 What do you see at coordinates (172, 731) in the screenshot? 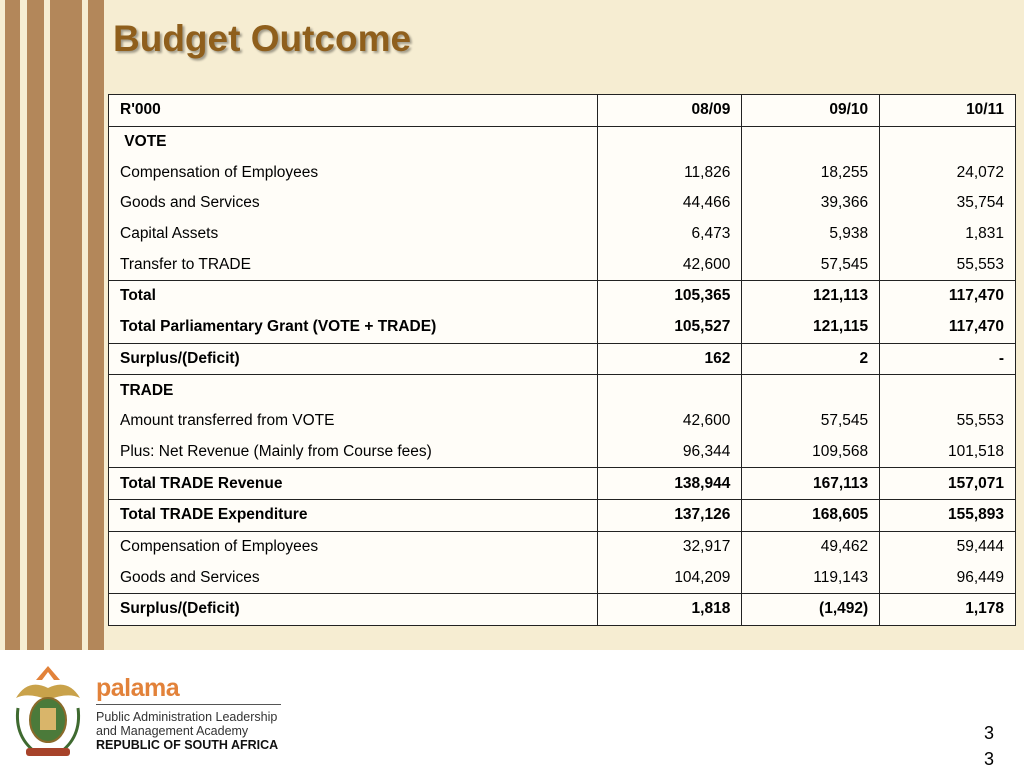
I see `brand-line: and Management Academy` at bounding box center [172, 731].